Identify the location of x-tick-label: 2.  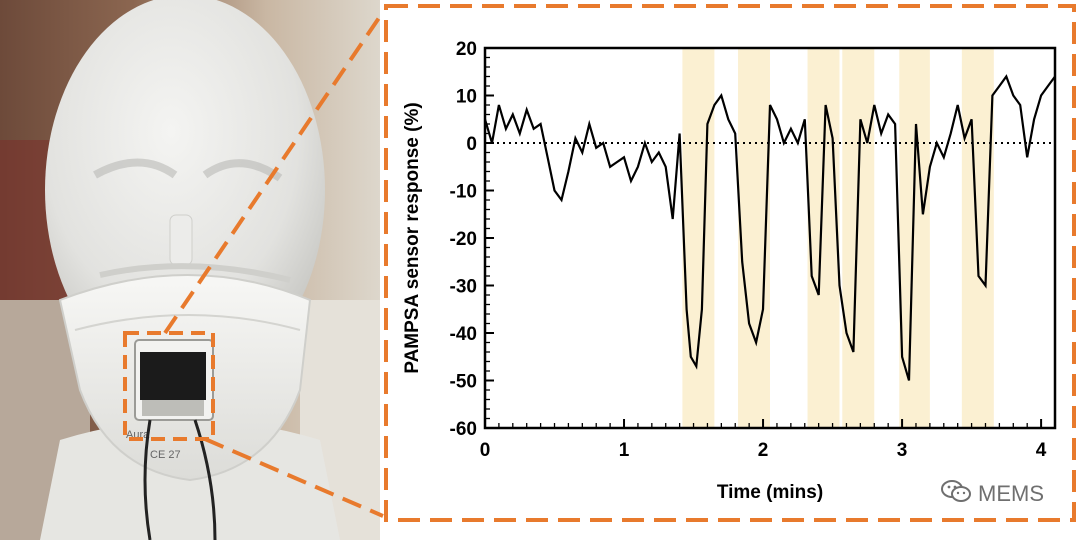
(763, 450).